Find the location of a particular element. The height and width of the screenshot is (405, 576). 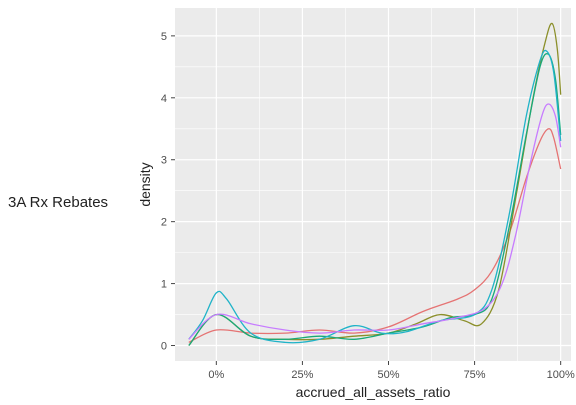

x-tick-label: 100% is located at coordinates (561, 375).